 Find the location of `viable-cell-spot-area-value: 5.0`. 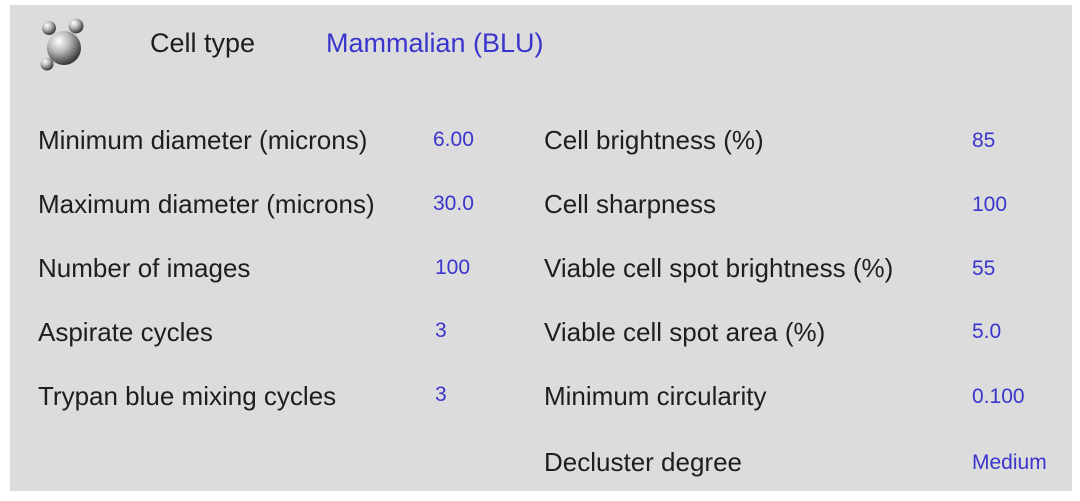

viable-cell-spot-area-value: 5.0 is located at coordinates (987, 331).